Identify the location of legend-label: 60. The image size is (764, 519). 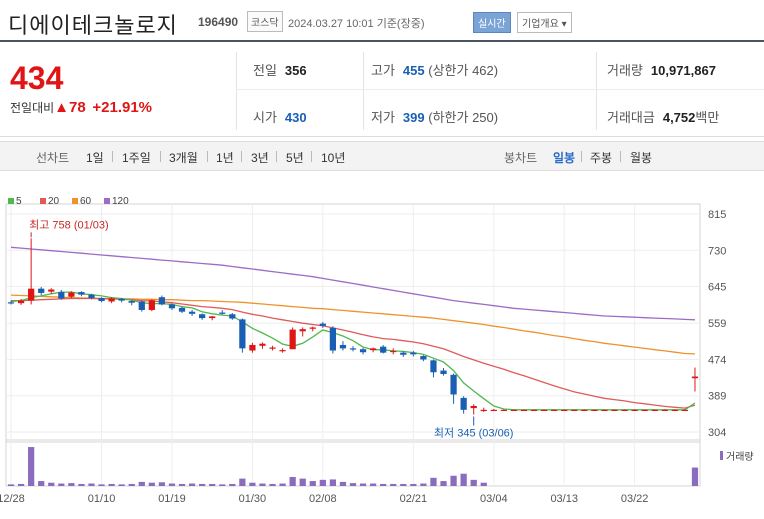
(86, 201).